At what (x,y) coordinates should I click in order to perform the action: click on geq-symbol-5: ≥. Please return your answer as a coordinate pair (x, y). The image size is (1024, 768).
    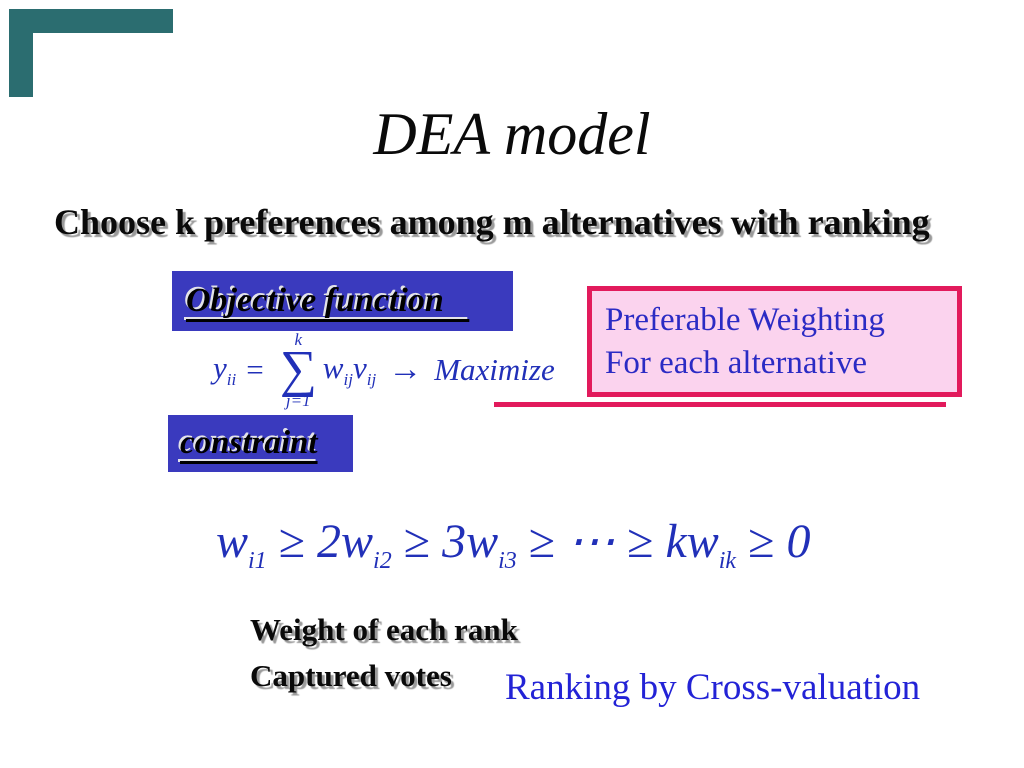
    Looking at the image, I should click on (761, 541).